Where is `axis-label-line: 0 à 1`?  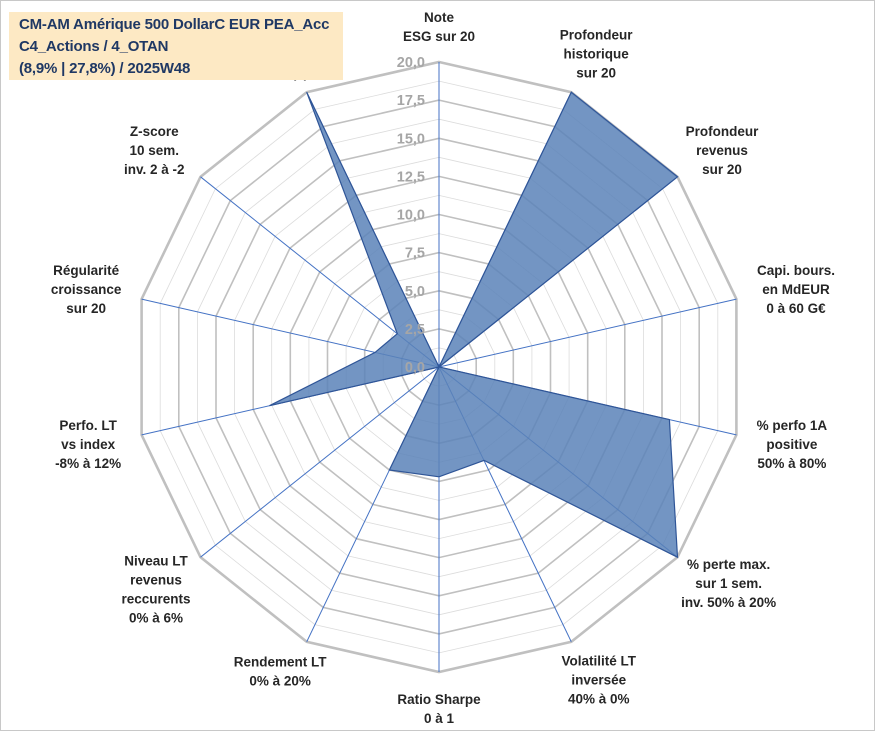 axis-label-line: 0 à 1 is located at coordinates (439, 718).